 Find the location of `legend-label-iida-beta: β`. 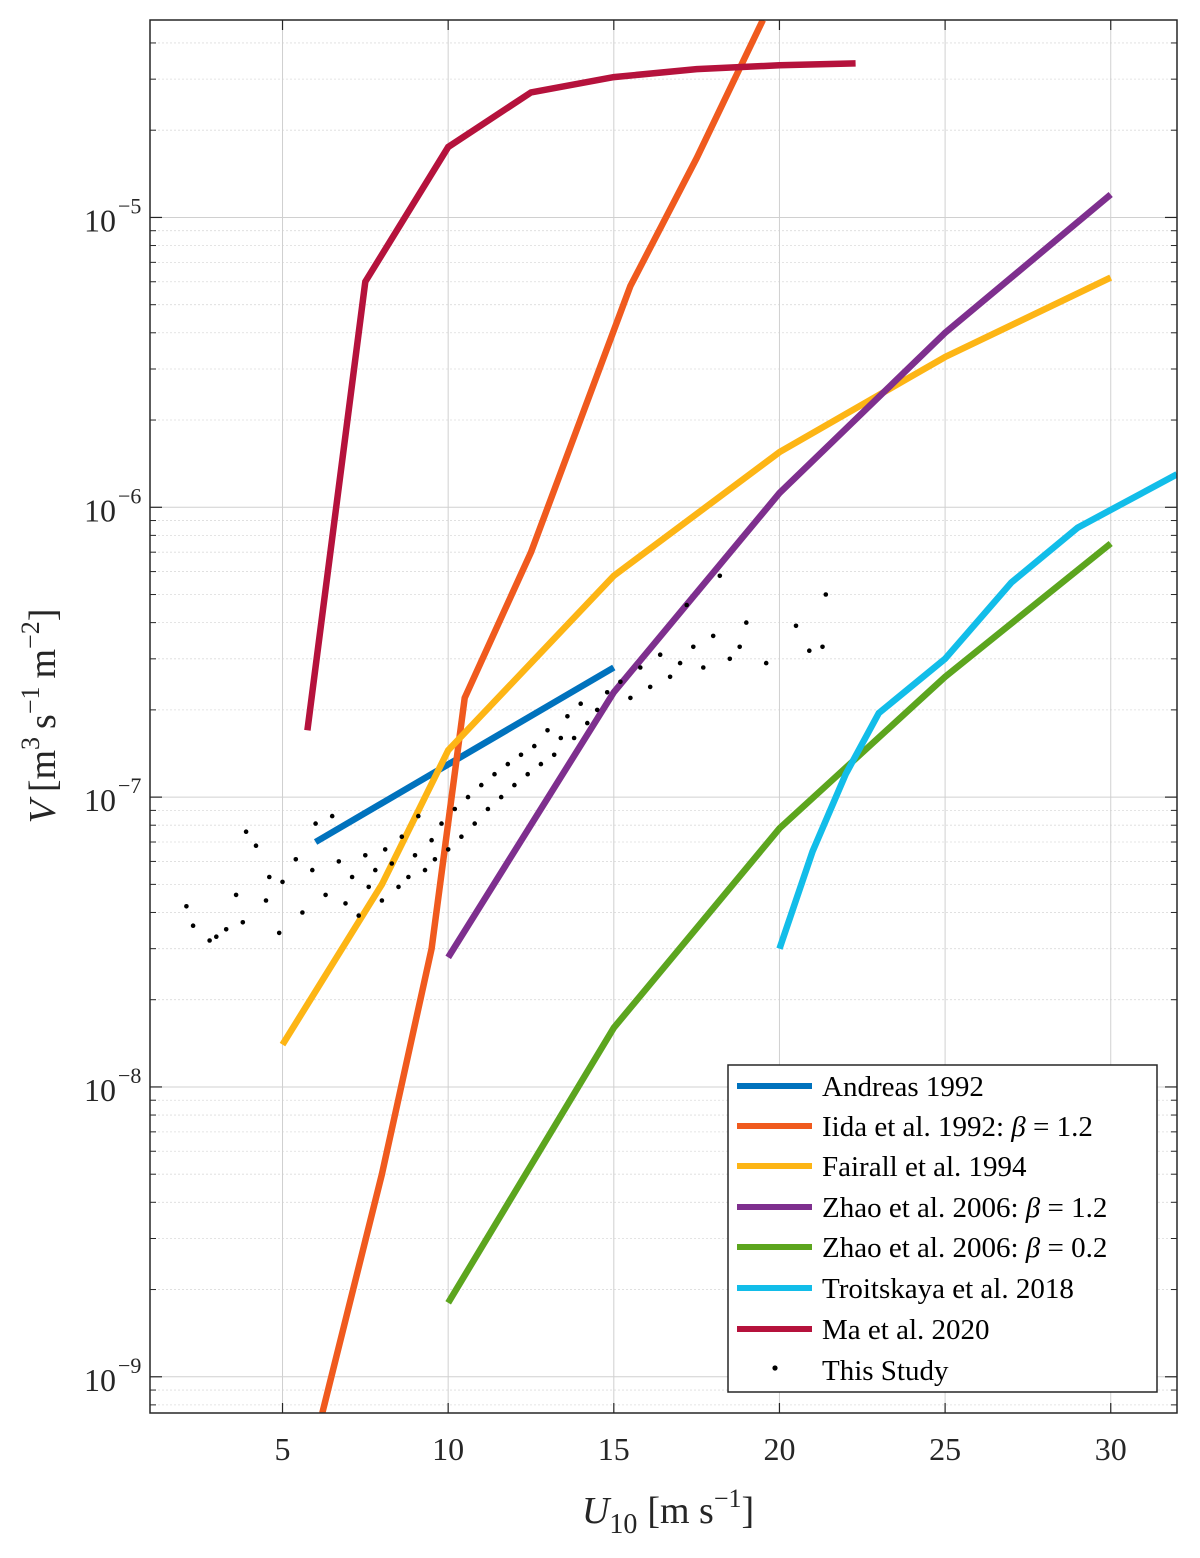

legend-label-iida-beta: β is located at coordinates (1018, 1127).